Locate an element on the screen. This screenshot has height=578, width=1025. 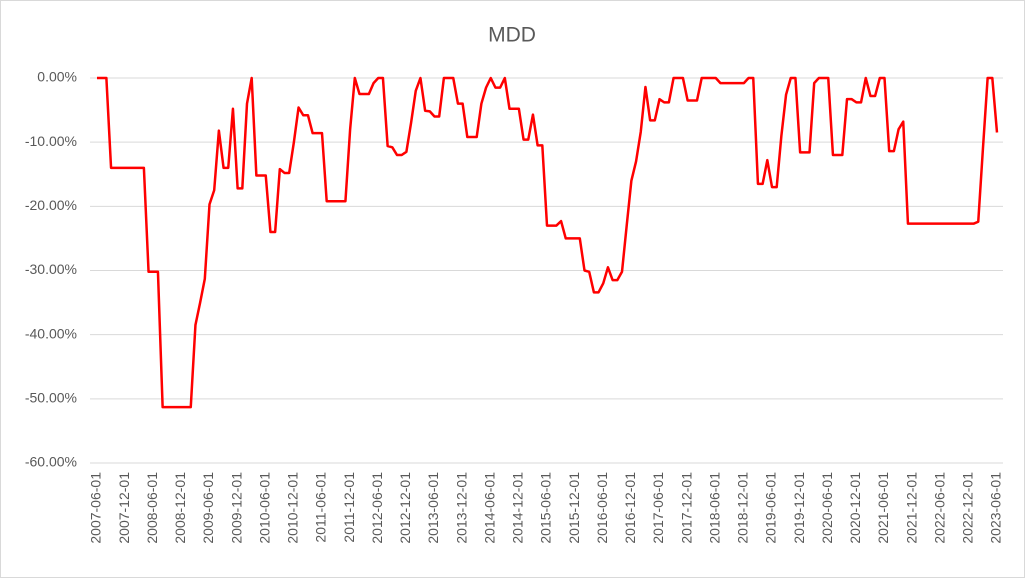
x-tick-label: 2016-06-01 is located at coordinates (602, 508).